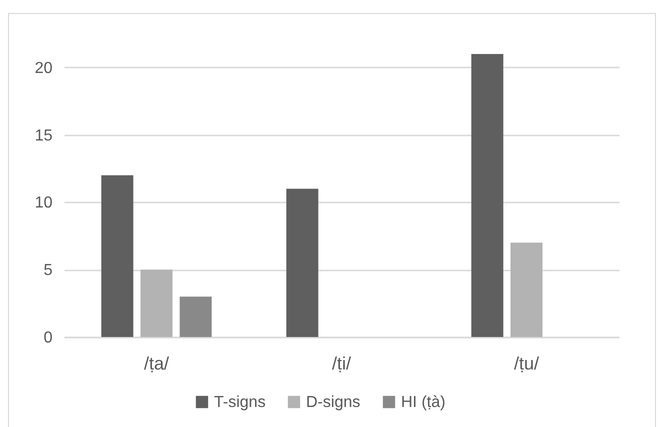 The image size is (658, 427). I want to click on legend-label: D-signs, so click(333, 402).